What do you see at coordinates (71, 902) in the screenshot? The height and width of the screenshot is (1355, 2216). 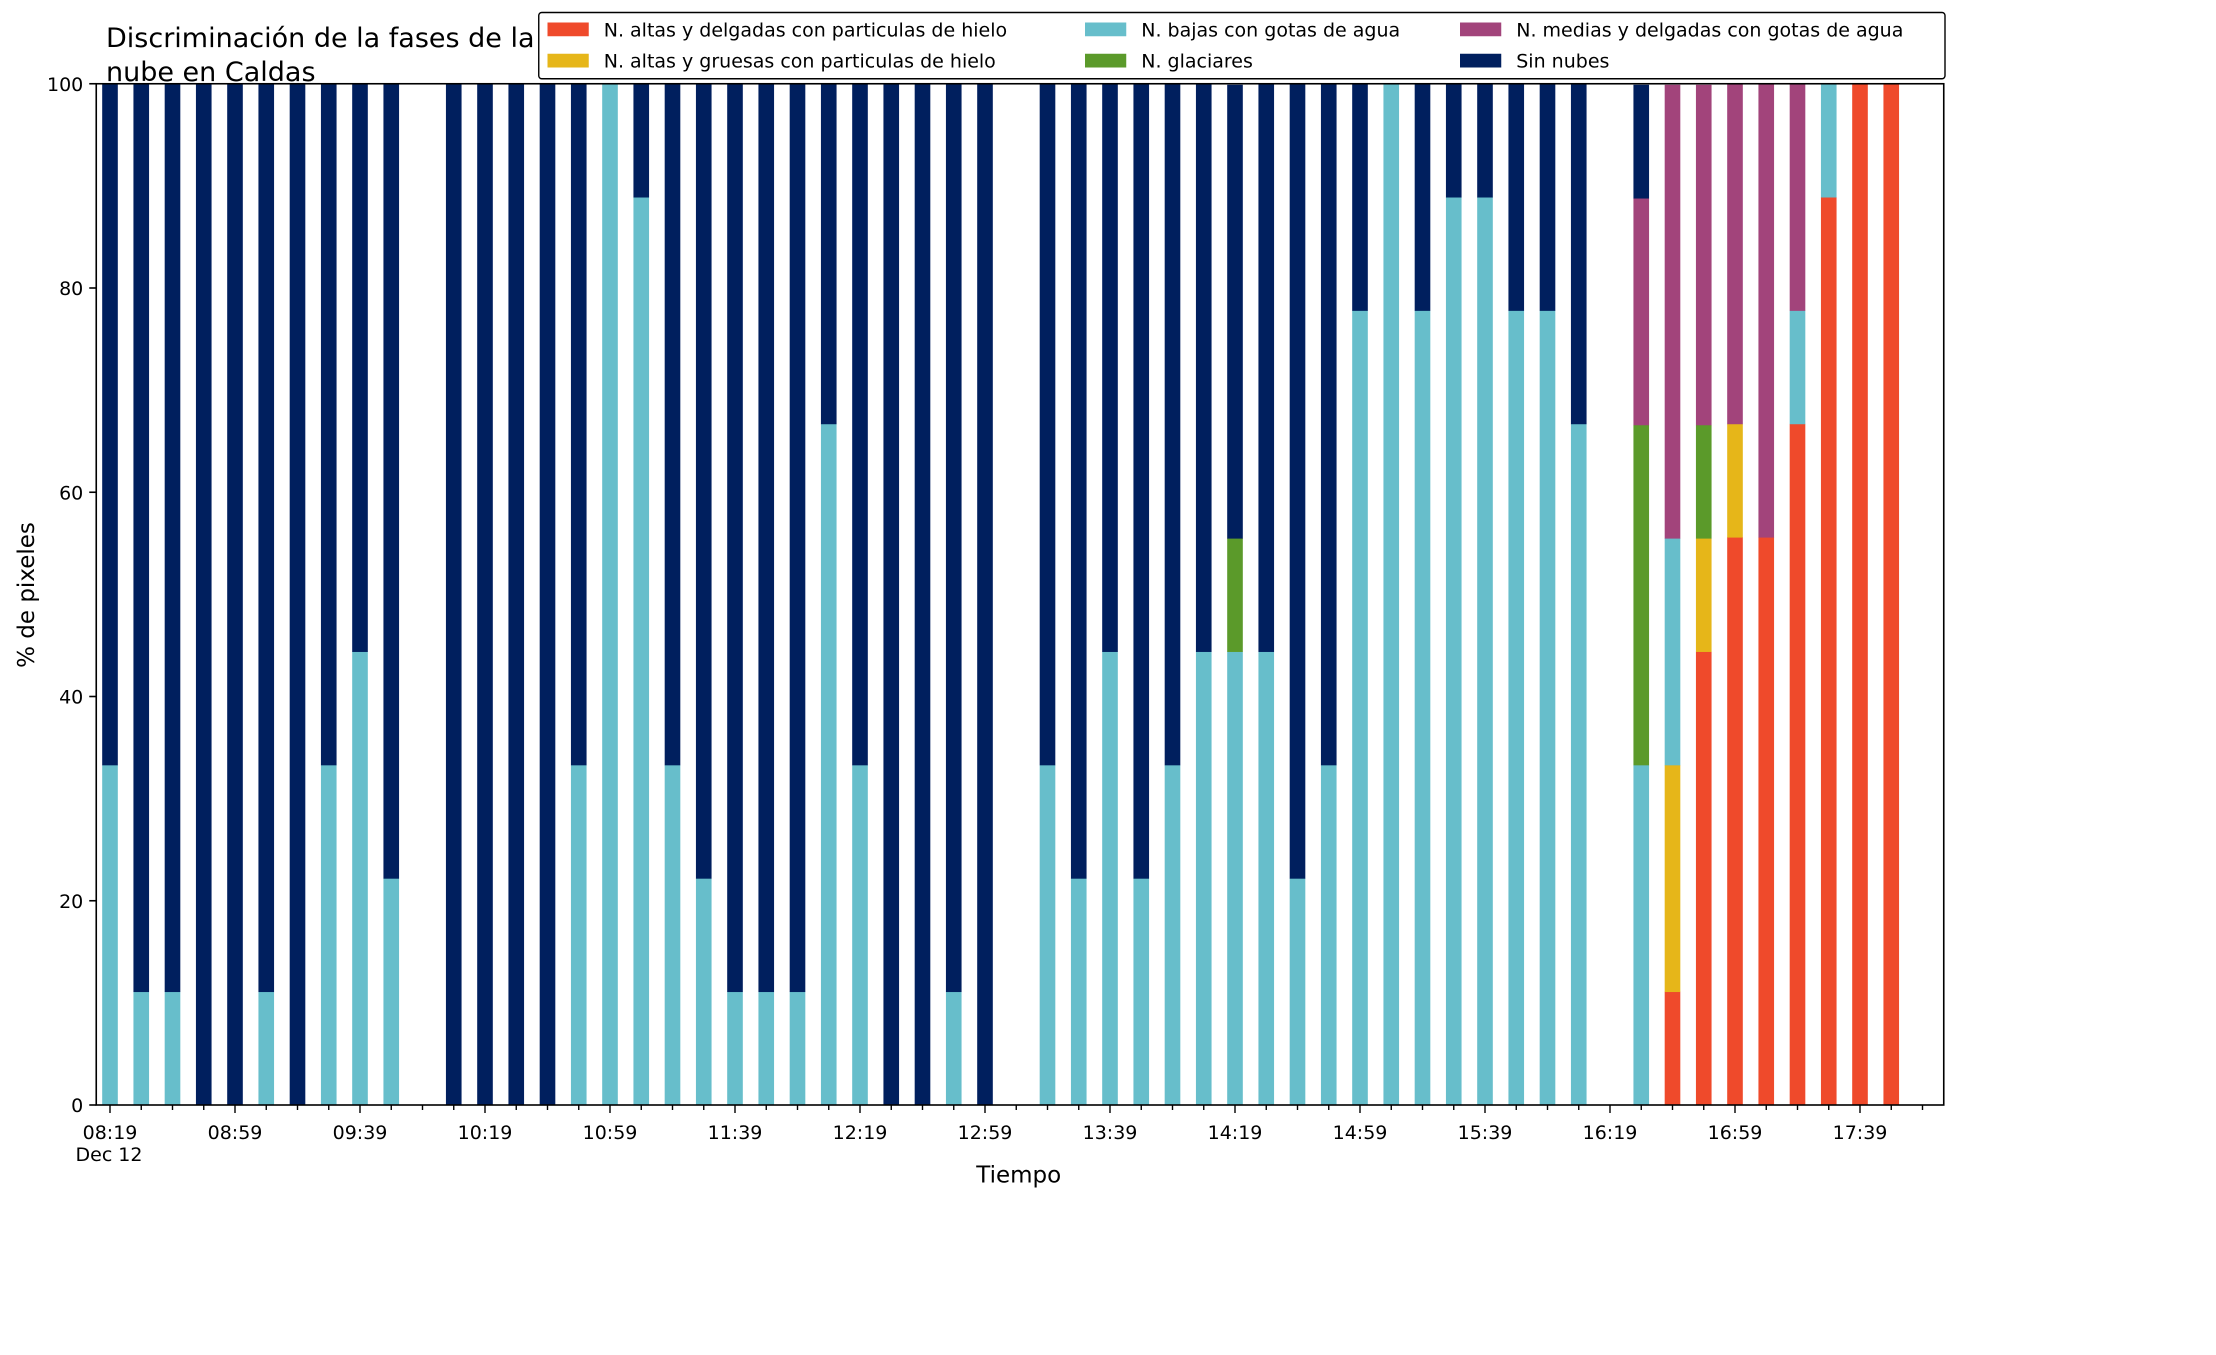 I see `y-tick-label: 20` at bounding box center [71, 902].